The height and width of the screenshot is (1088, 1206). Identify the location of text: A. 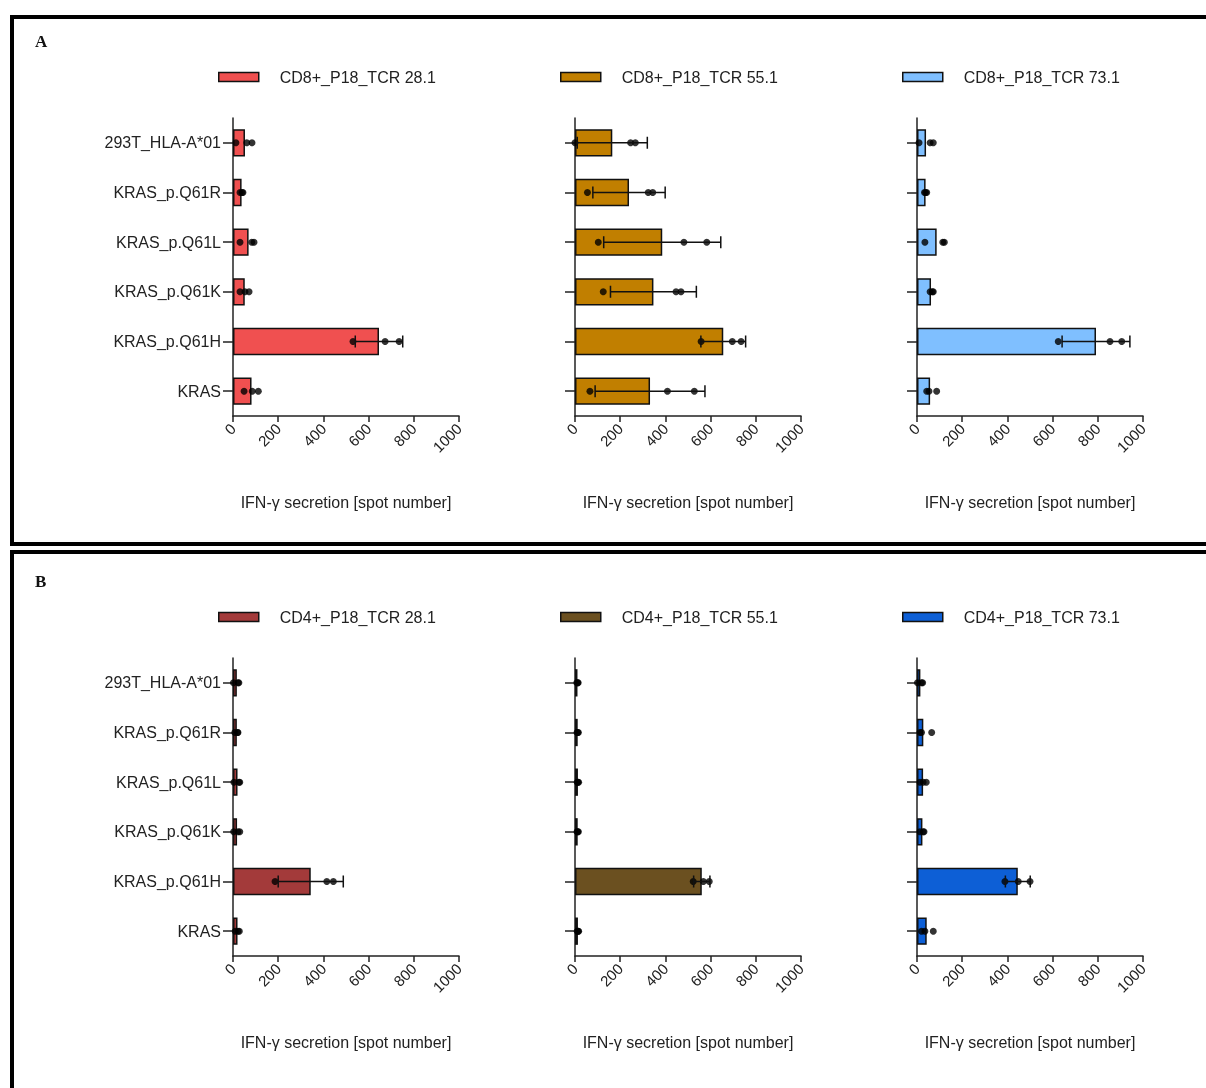
(41, 41).